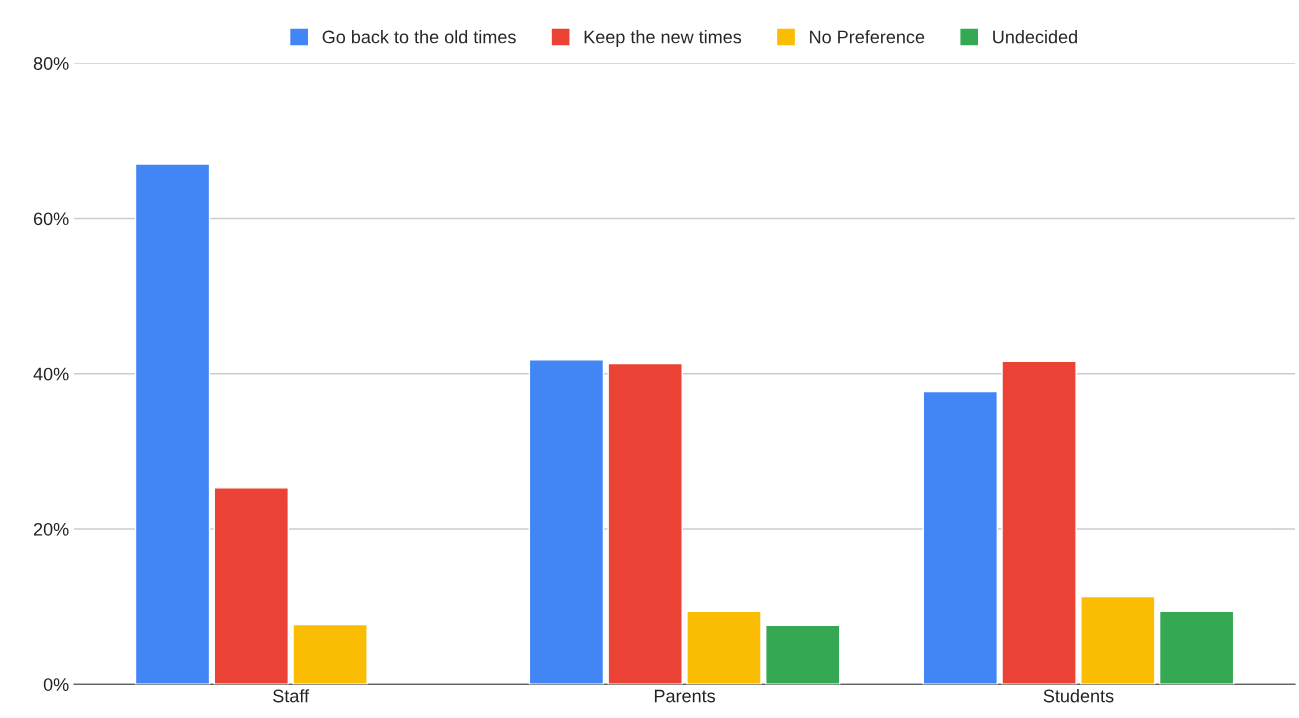 Image resolution: width=1299 pixels, height=718 pixels. What do you see at coordinates (51, 529) in the screenshot?
I see `y-tick-label: 20%` at bounding box center [51, 529].